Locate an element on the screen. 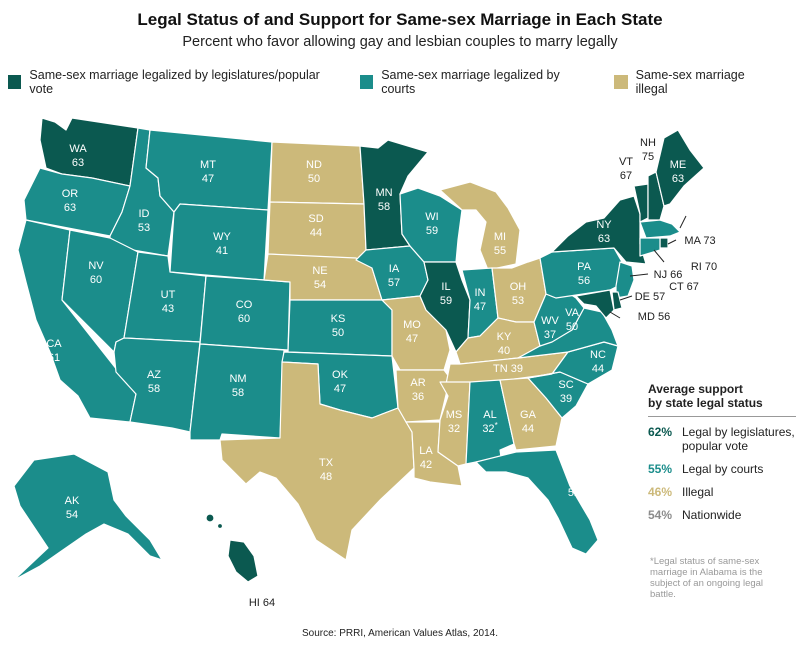 The width and height of the screenshot is (800, 658). state-label-AR: AR 36 is located at coordinates (417, 390).